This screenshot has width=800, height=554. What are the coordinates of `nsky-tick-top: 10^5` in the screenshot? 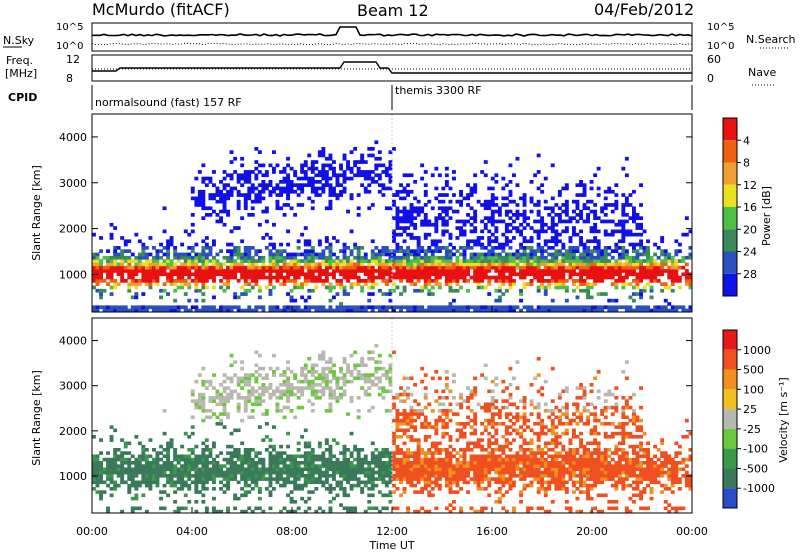 It's located at (69, 27).